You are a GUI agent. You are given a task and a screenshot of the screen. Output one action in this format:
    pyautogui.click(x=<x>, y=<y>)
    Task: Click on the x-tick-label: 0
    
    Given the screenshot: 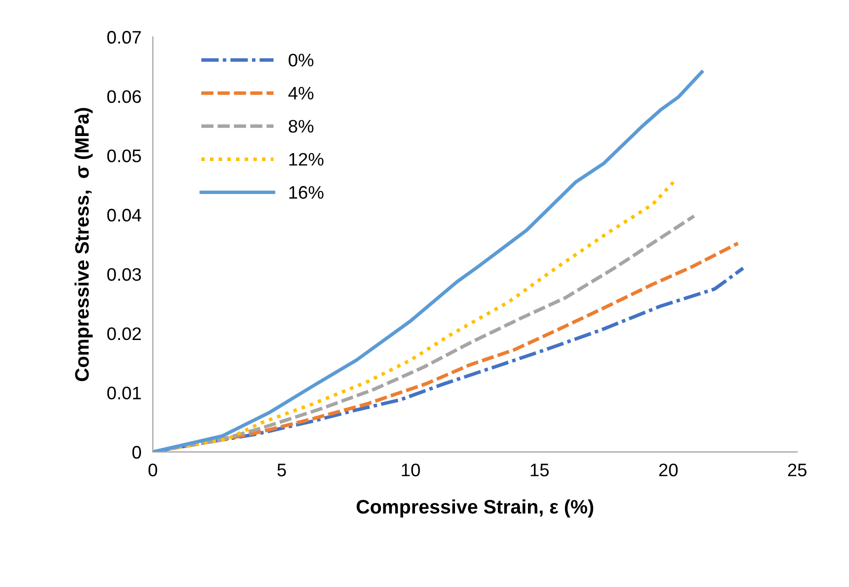 What is the action you would take?
    pyautogui.click(x=153, y=470)
    